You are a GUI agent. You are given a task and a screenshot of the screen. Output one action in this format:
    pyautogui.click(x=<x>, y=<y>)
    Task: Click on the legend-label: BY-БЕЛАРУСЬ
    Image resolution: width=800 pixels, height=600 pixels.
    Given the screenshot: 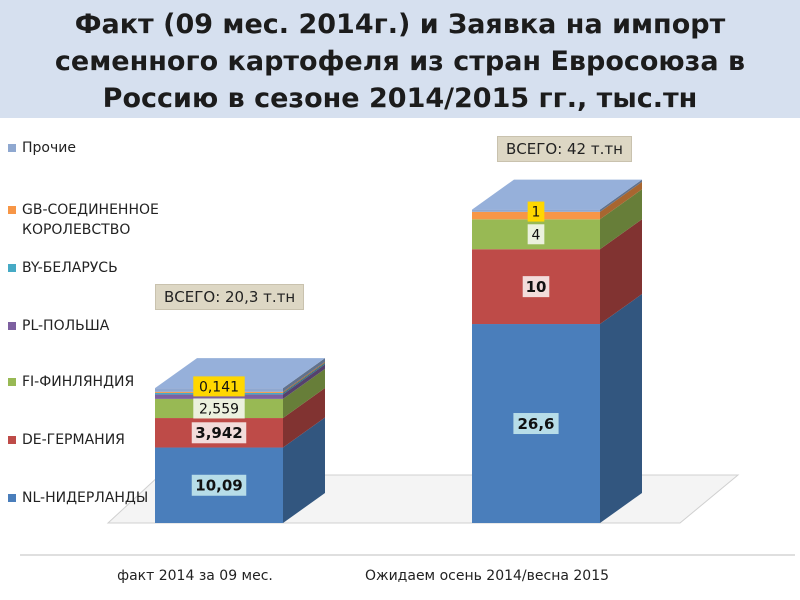 What is the action you would take?
    pyautogui.click(x=70, y=268)
    